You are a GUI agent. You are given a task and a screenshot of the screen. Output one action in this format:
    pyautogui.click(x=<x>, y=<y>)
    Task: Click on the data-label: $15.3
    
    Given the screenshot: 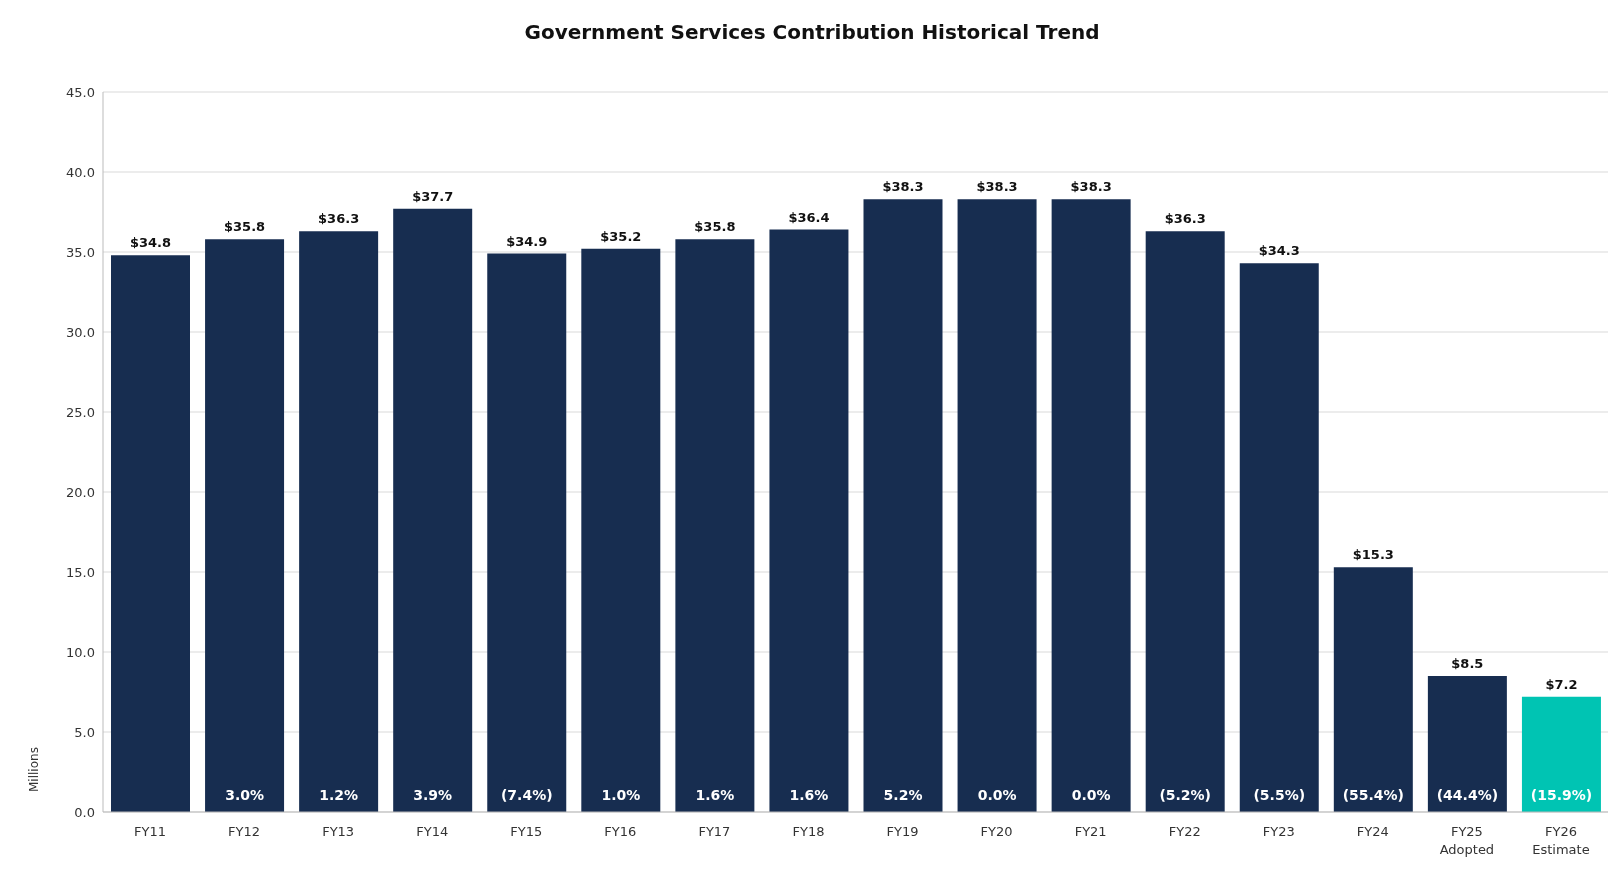 What is the action you would take?
    pyautogui.click(x=1373, y=555)
    